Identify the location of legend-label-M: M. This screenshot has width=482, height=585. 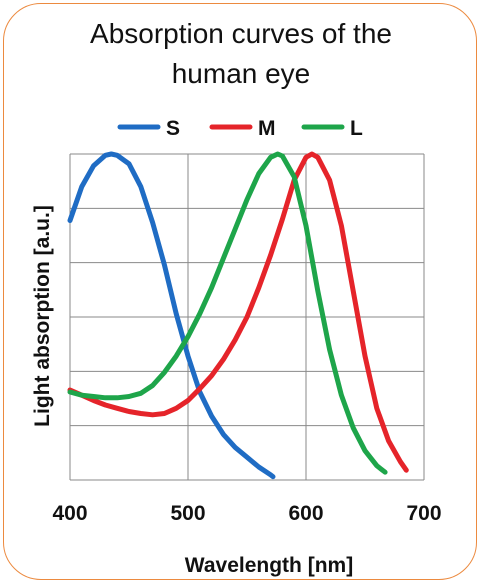
(267, 128).